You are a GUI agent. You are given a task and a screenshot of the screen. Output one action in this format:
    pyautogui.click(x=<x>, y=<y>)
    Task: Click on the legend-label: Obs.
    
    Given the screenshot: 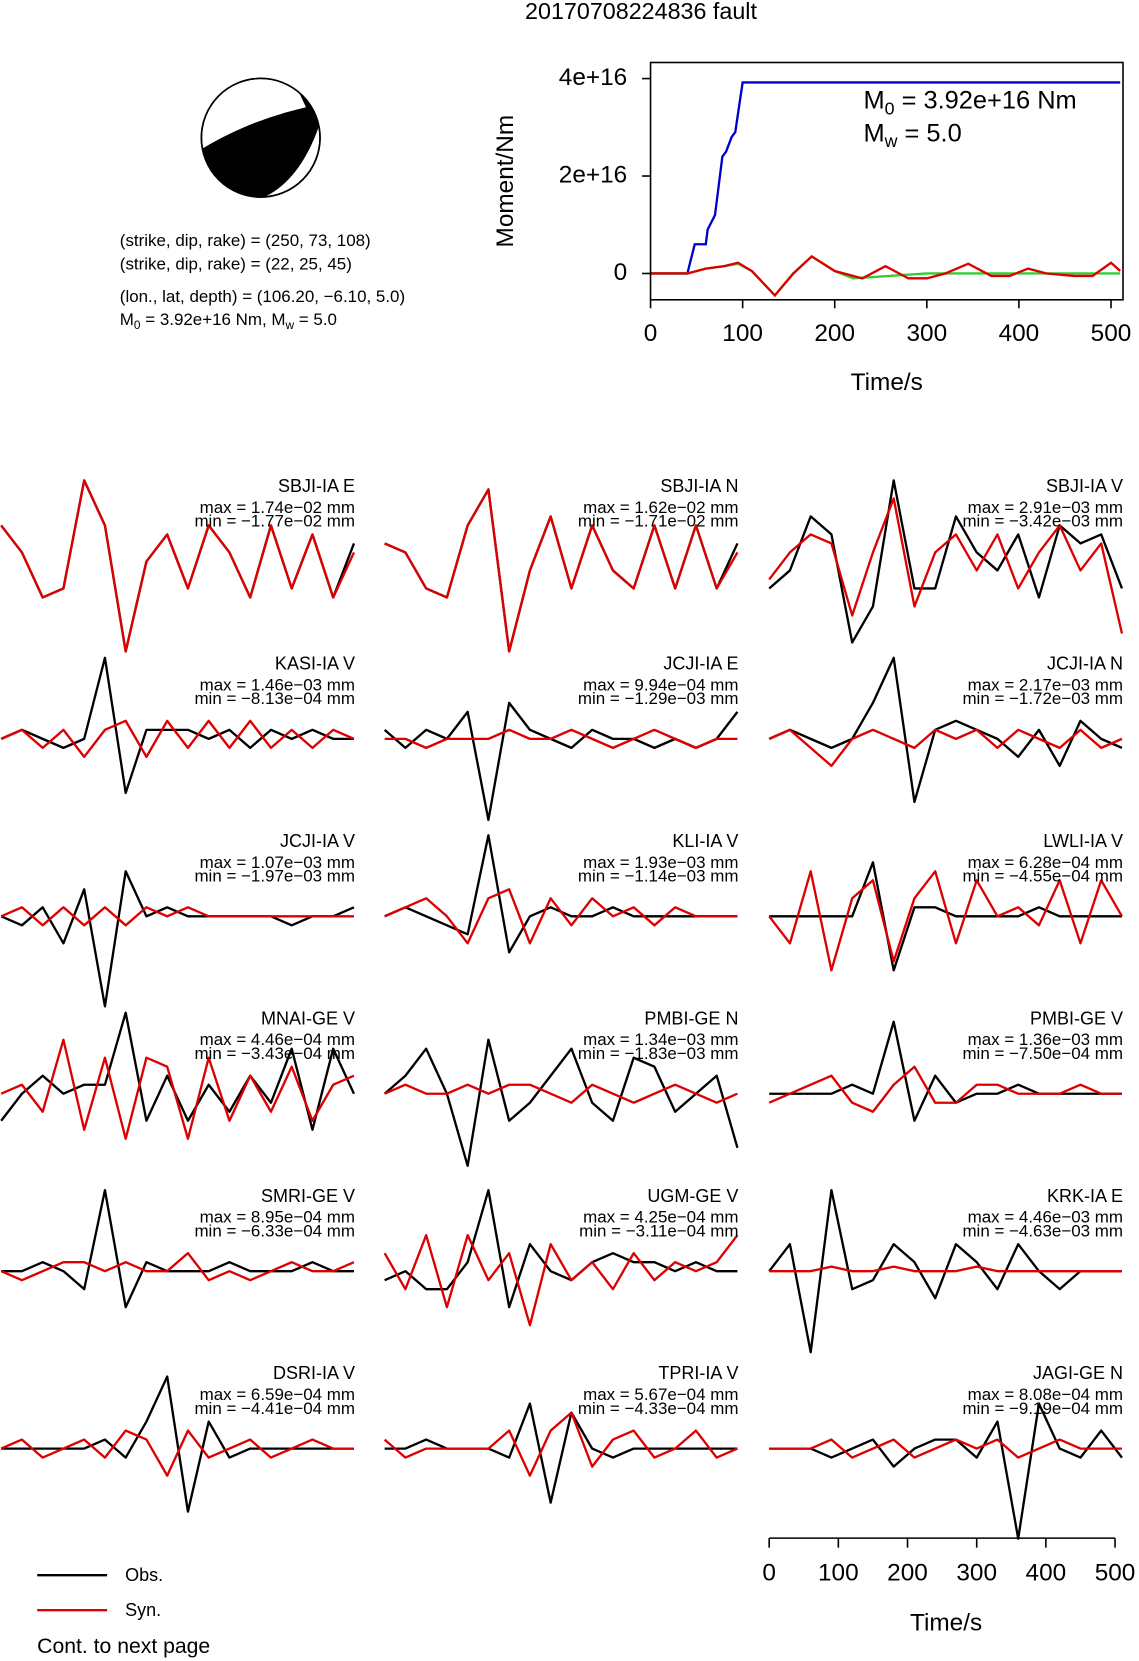 What is the action you would take?
    pyautogui.click(x=144, y=1575)
    